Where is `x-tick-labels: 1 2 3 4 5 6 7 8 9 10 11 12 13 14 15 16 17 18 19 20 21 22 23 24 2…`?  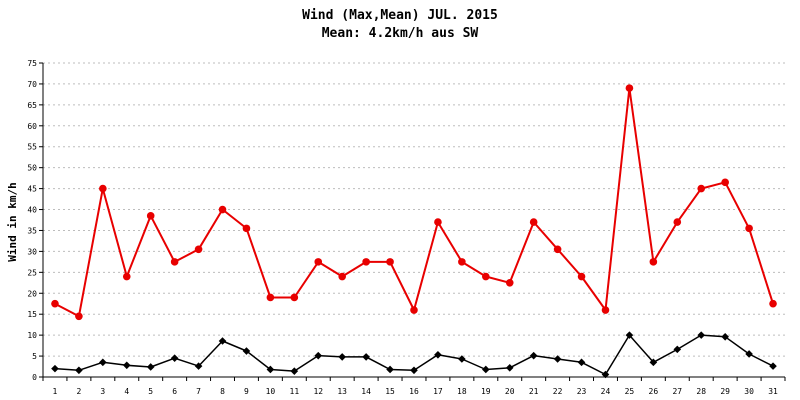
x-tick-labels: 1 2 3 4 5 6 7 8 9 10 11 12 13 14 15 16 17 18 19 20 21 22 23 24 2… is located at coordinates (415, 391).